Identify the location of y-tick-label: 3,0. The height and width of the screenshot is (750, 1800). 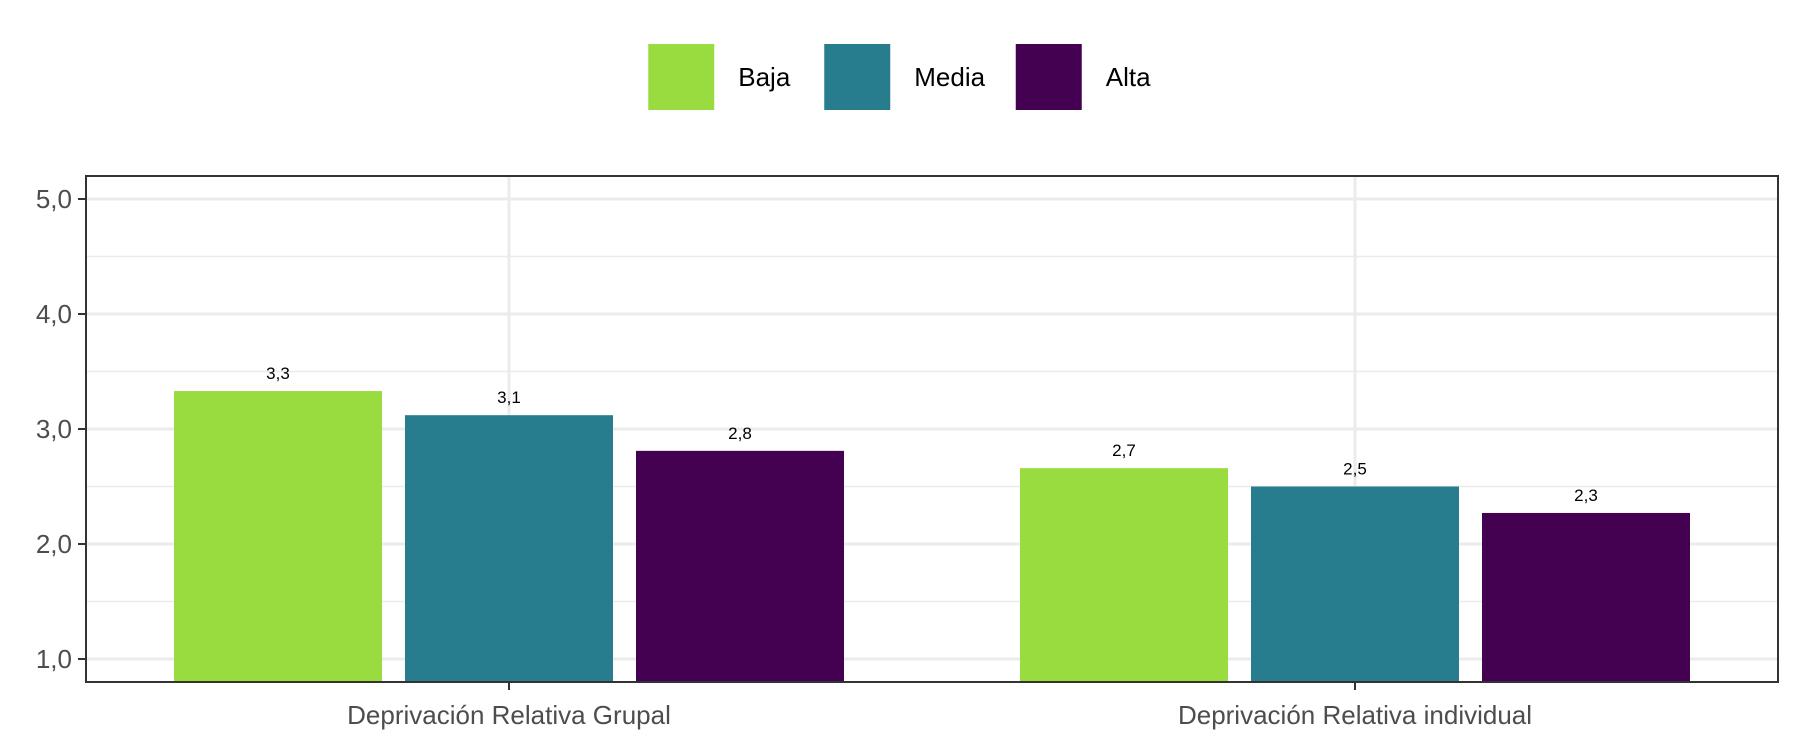
(54, 429).